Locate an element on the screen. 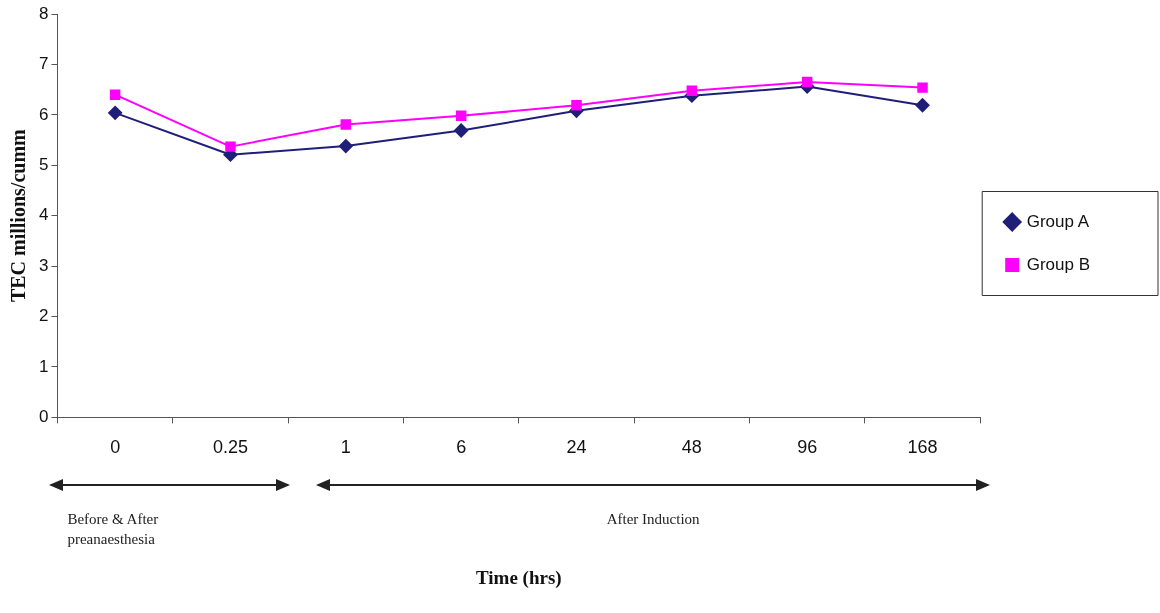  y-tick-label: 1 is located at coordinates (43, 366).